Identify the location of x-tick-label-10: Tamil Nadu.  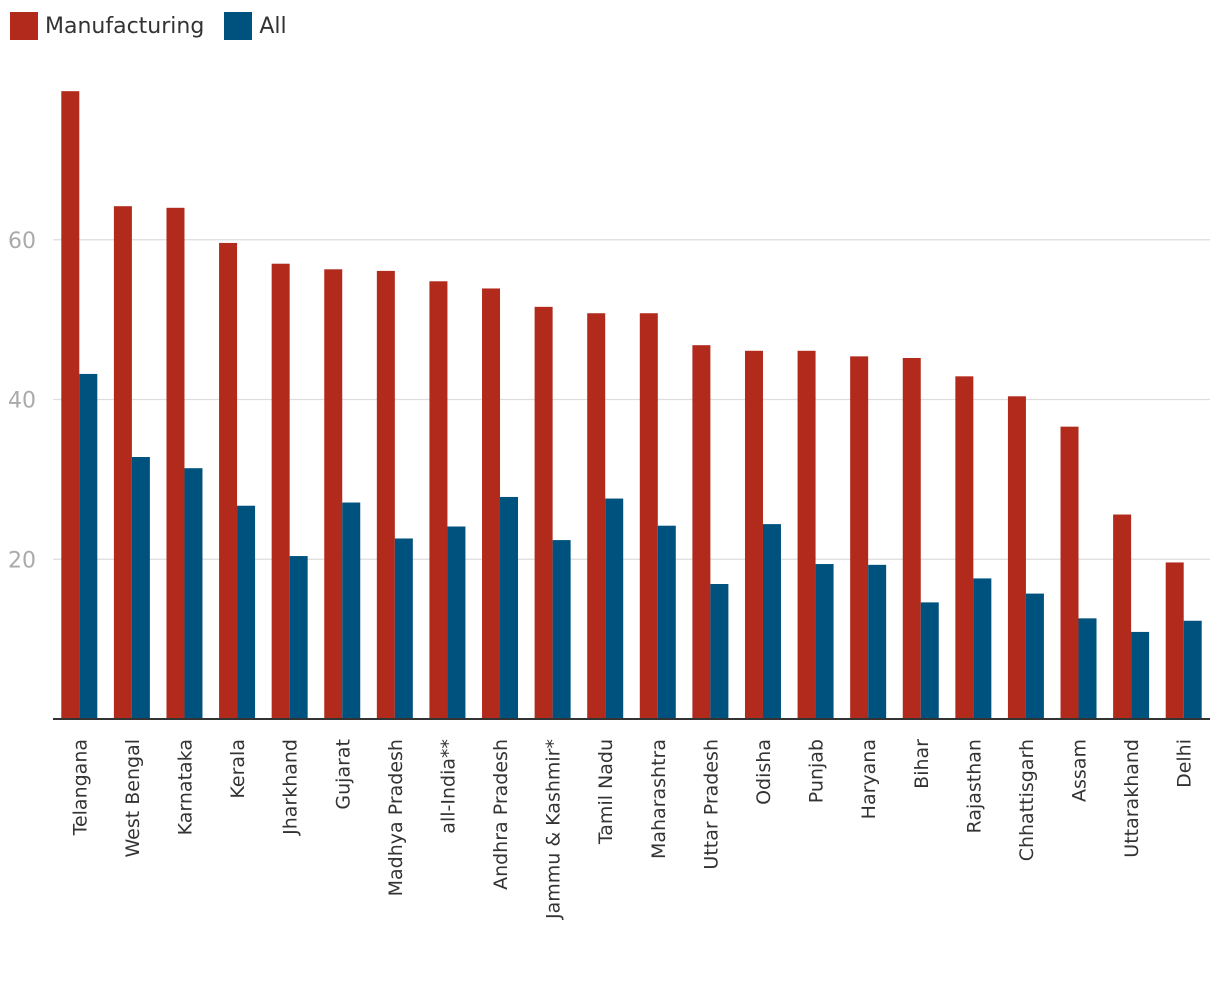
(606, 792).